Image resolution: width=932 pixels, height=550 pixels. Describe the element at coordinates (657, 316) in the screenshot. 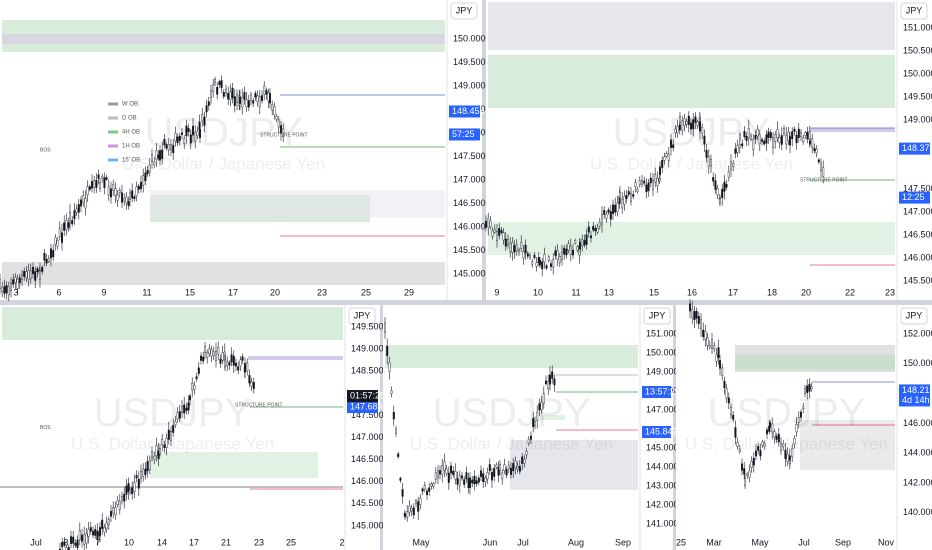

I see `currency-box` at that location.